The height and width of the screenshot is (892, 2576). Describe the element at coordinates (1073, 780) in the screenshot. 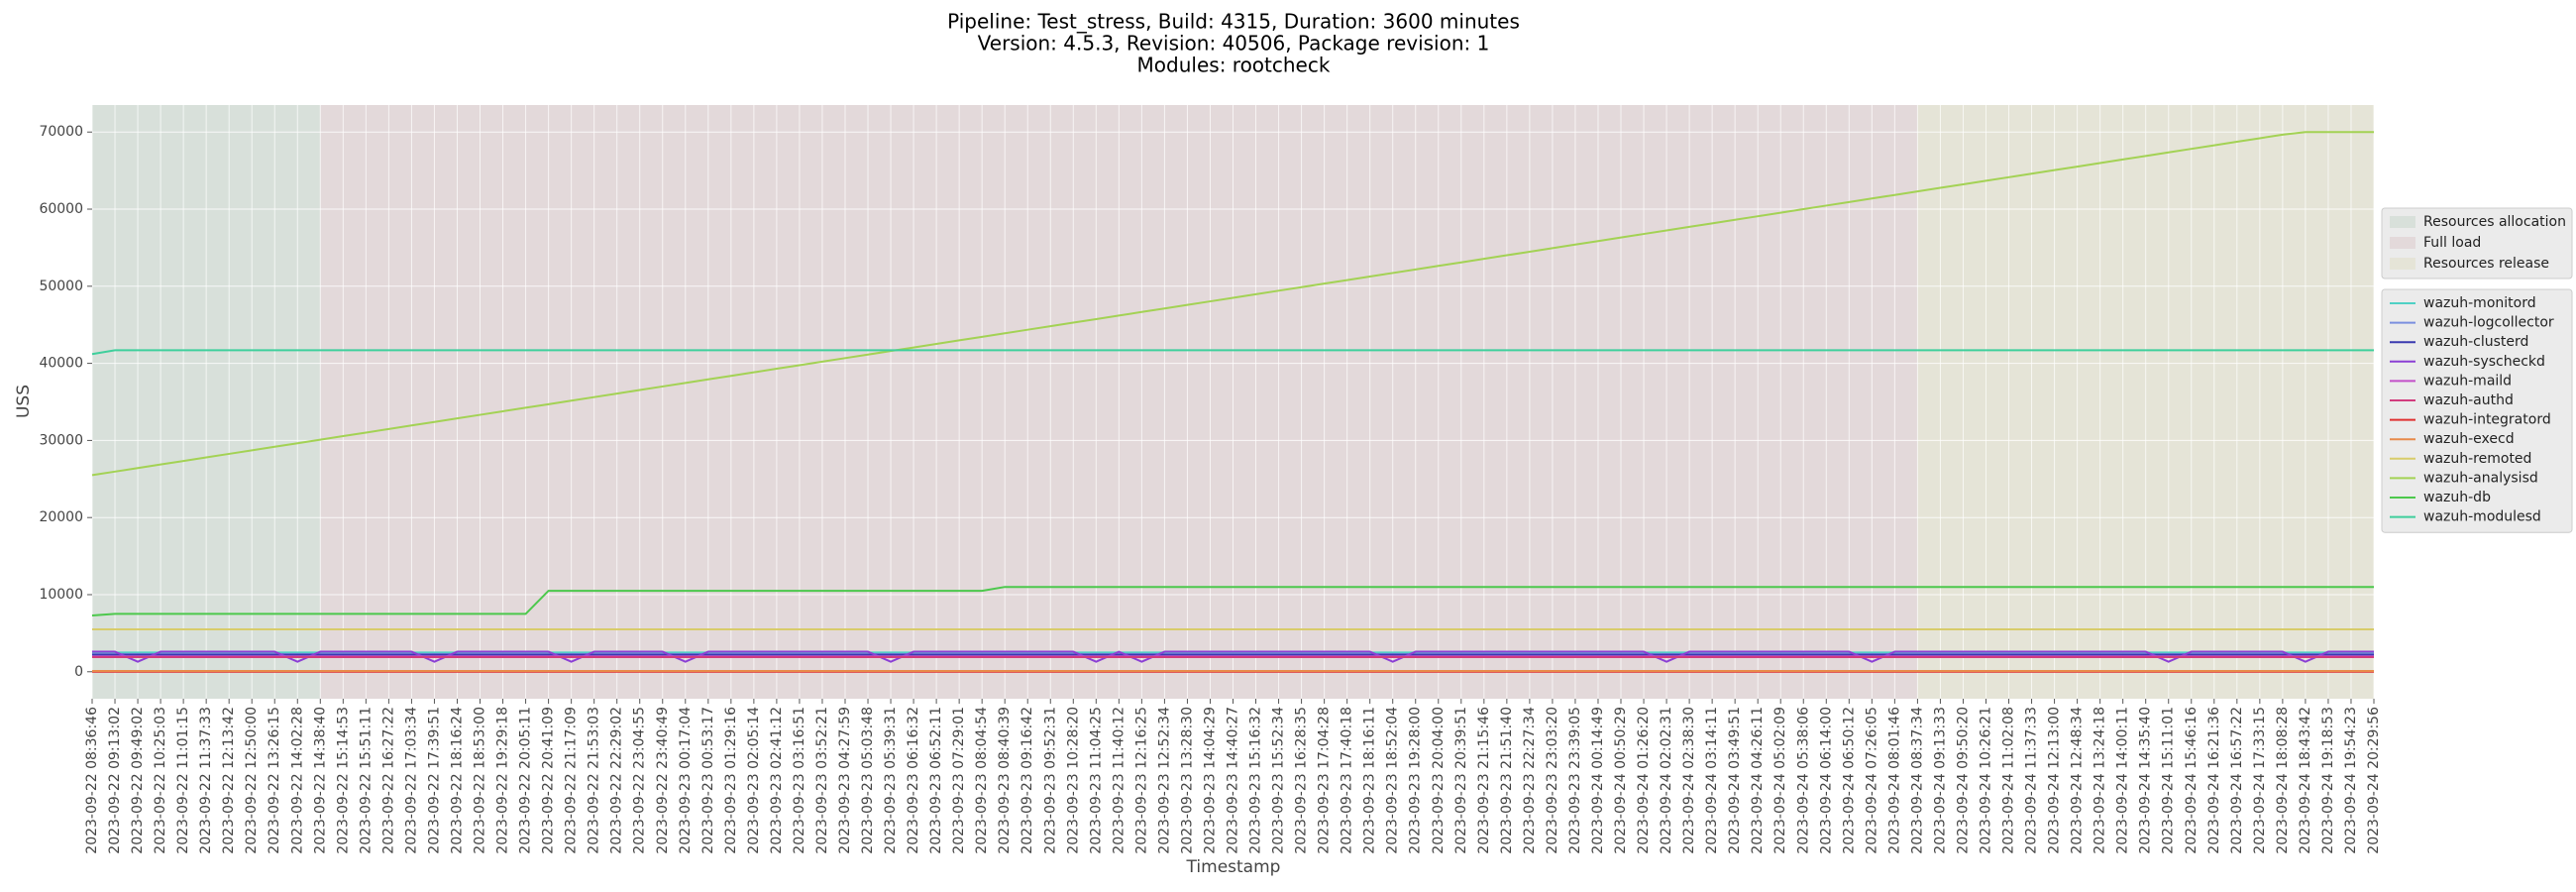

I see `x-tick-label: 2023-09-23 10:28:20` at that location.